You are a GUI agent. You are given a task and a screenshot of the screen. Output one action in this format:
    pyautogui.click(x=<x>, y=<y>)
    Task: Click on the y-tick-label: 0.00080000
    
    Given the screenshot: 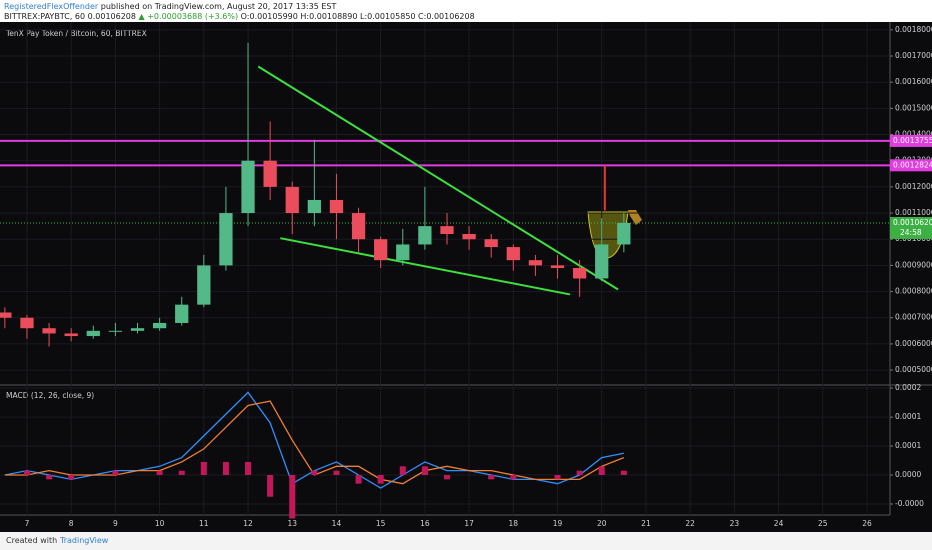 What is the action you would take?
    pyautogui.click(x=913, y=291)
    